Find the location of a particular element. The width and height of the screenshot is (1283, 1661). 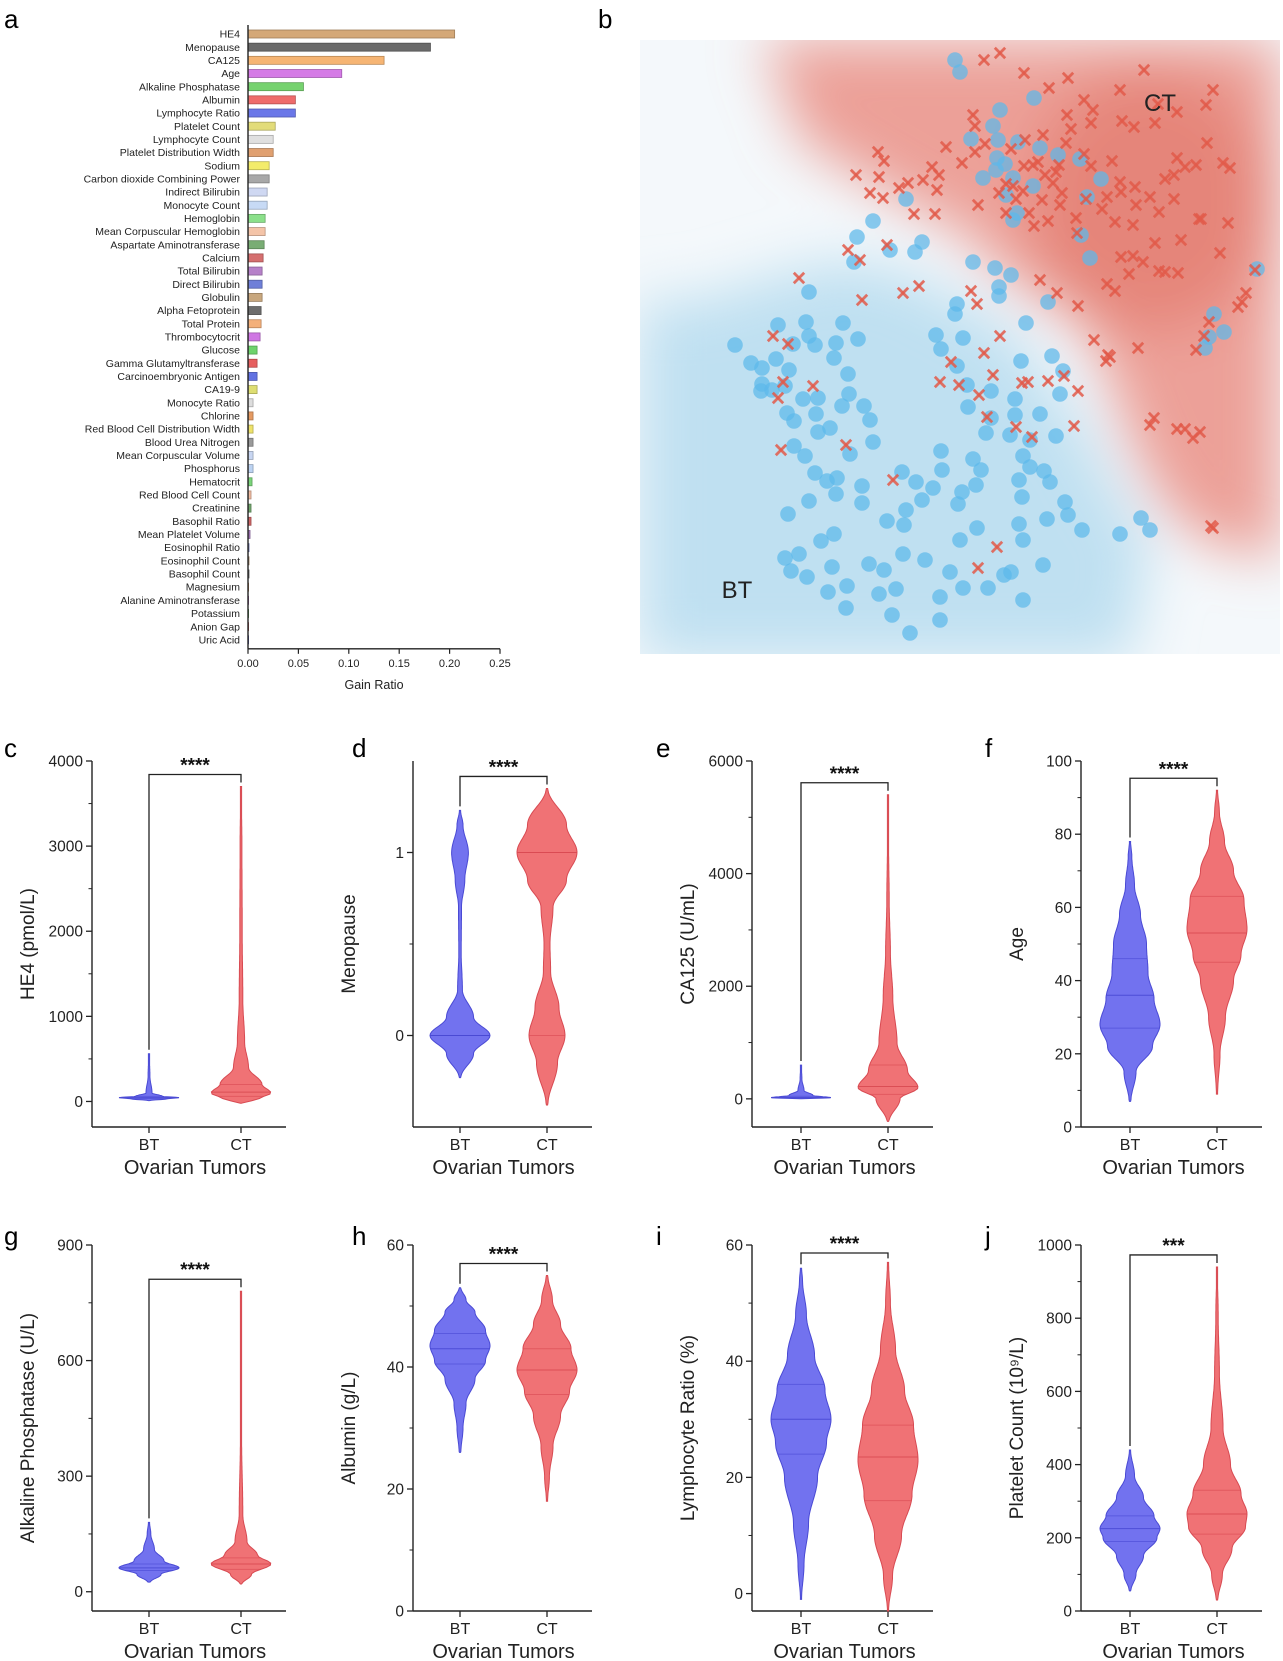

panel-letter-g: g is located at coordinates (11, 1236).